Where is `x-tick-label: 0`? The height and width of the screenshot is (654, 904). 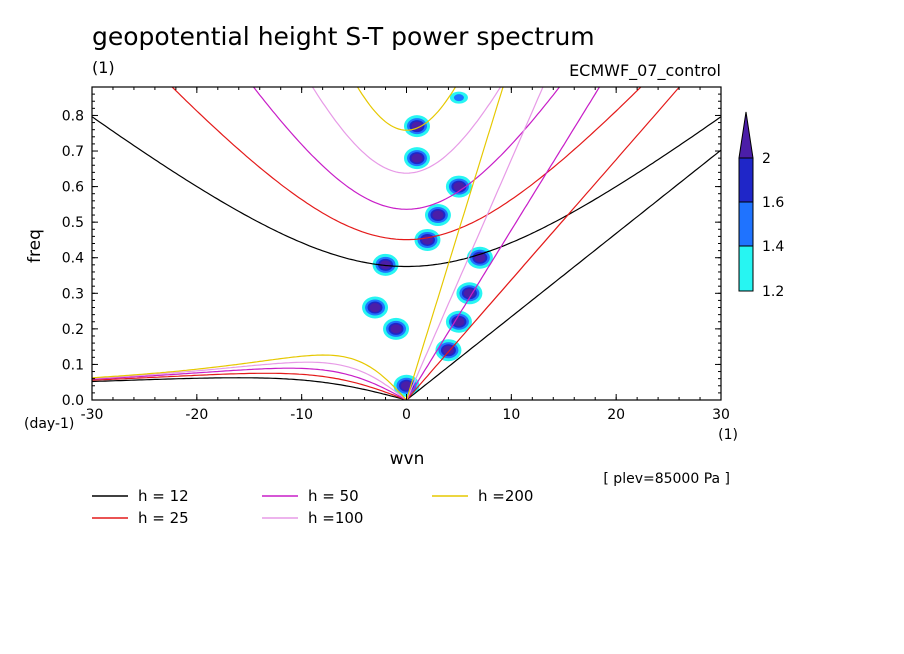 x-tick-label: 0 is located at coordinates (406, 415).